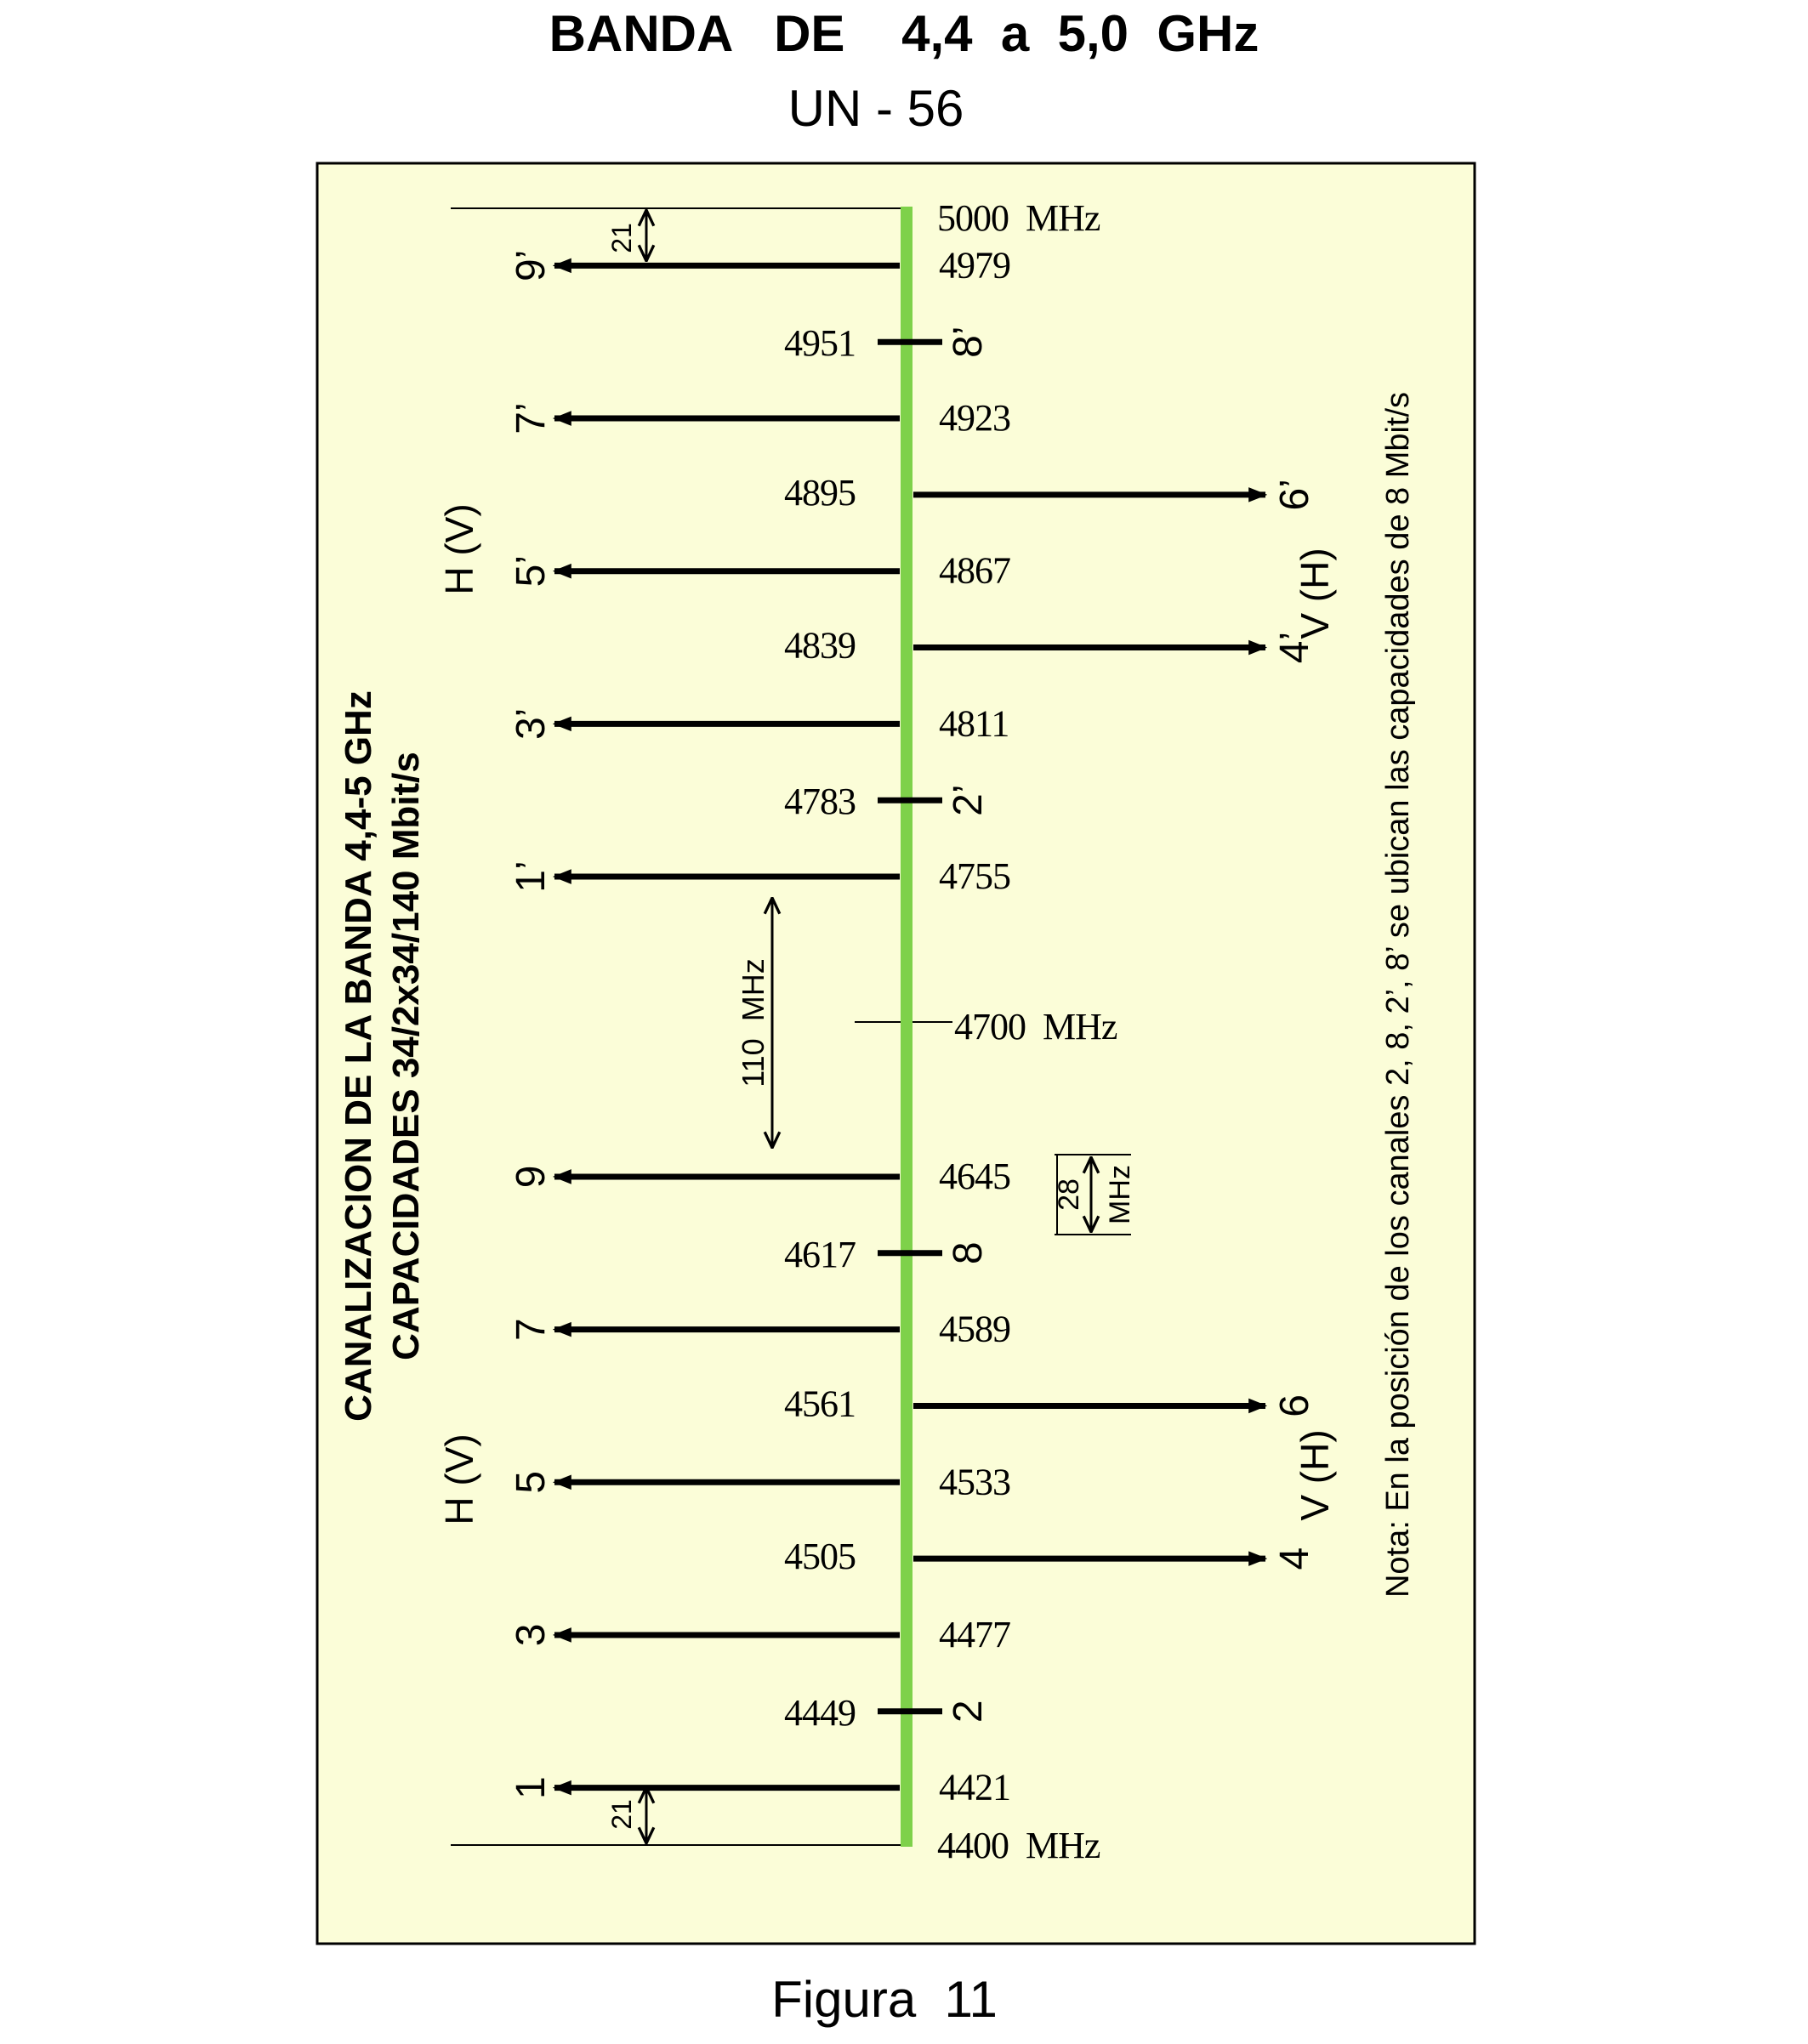 The image size is (1808, 2044). What do you see at coordinates (1295, 494) in the screenshot?
I see `channel-id-6-prime: 6’` at bounding box center [1295, 494].